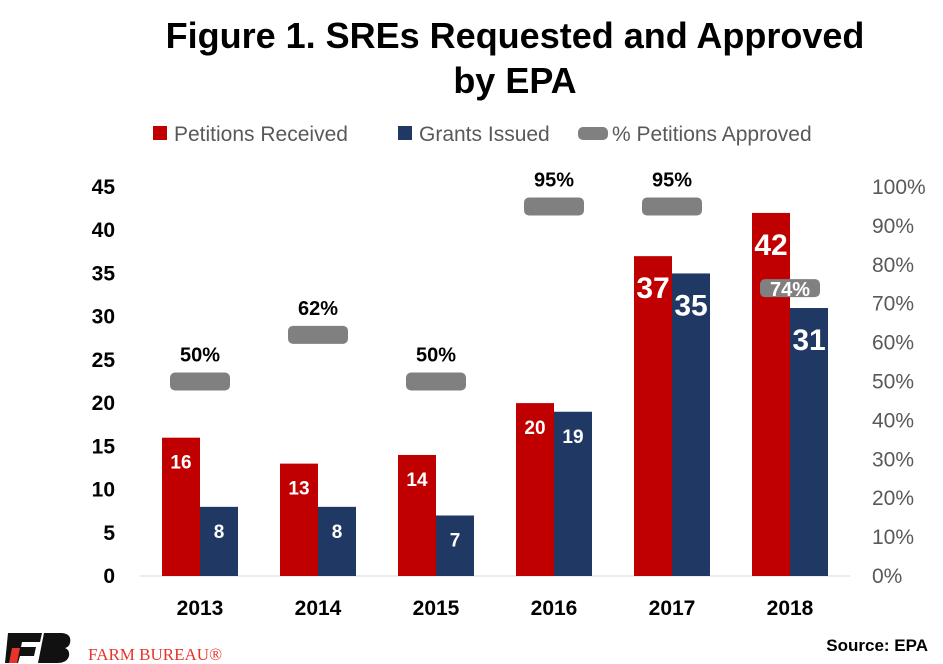  Describe the element at coordinates (515, 35) in the screenshot. I see `chart-title-line-1: Figure 1. SREs Requested and Approved` at that location.